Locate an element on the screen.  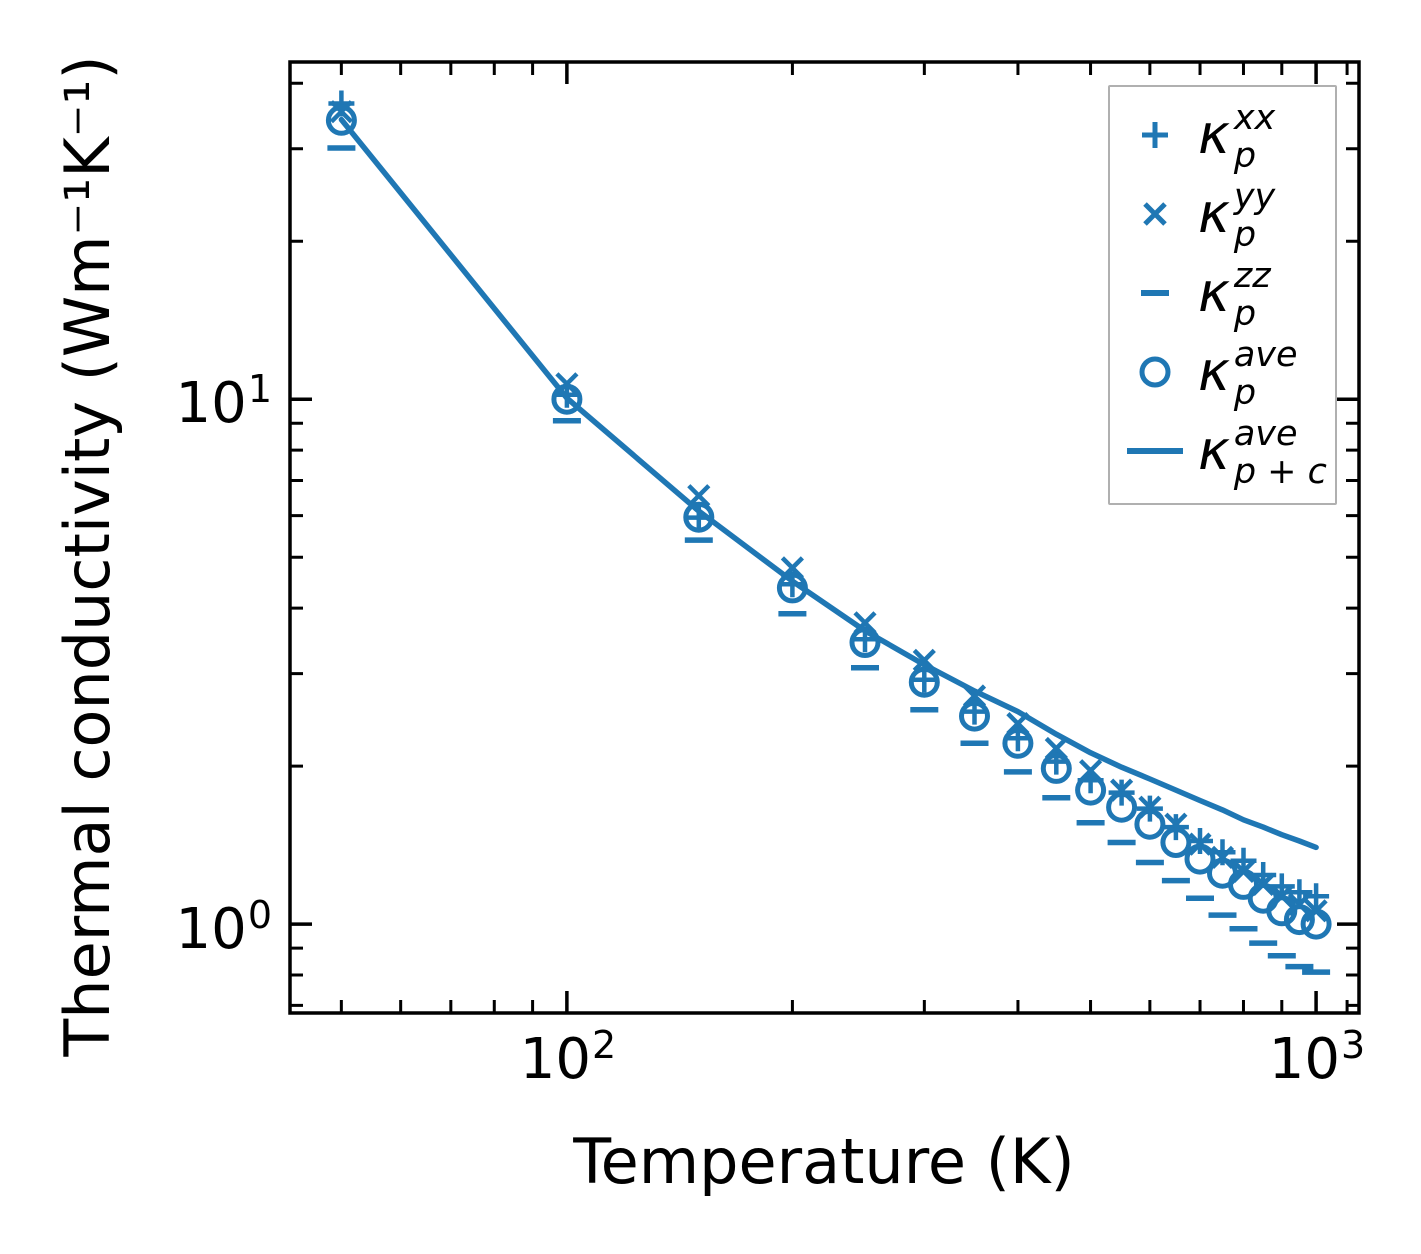
legend-entry-kappa-yy: κ yy p is located at coordinates (1222, 214).